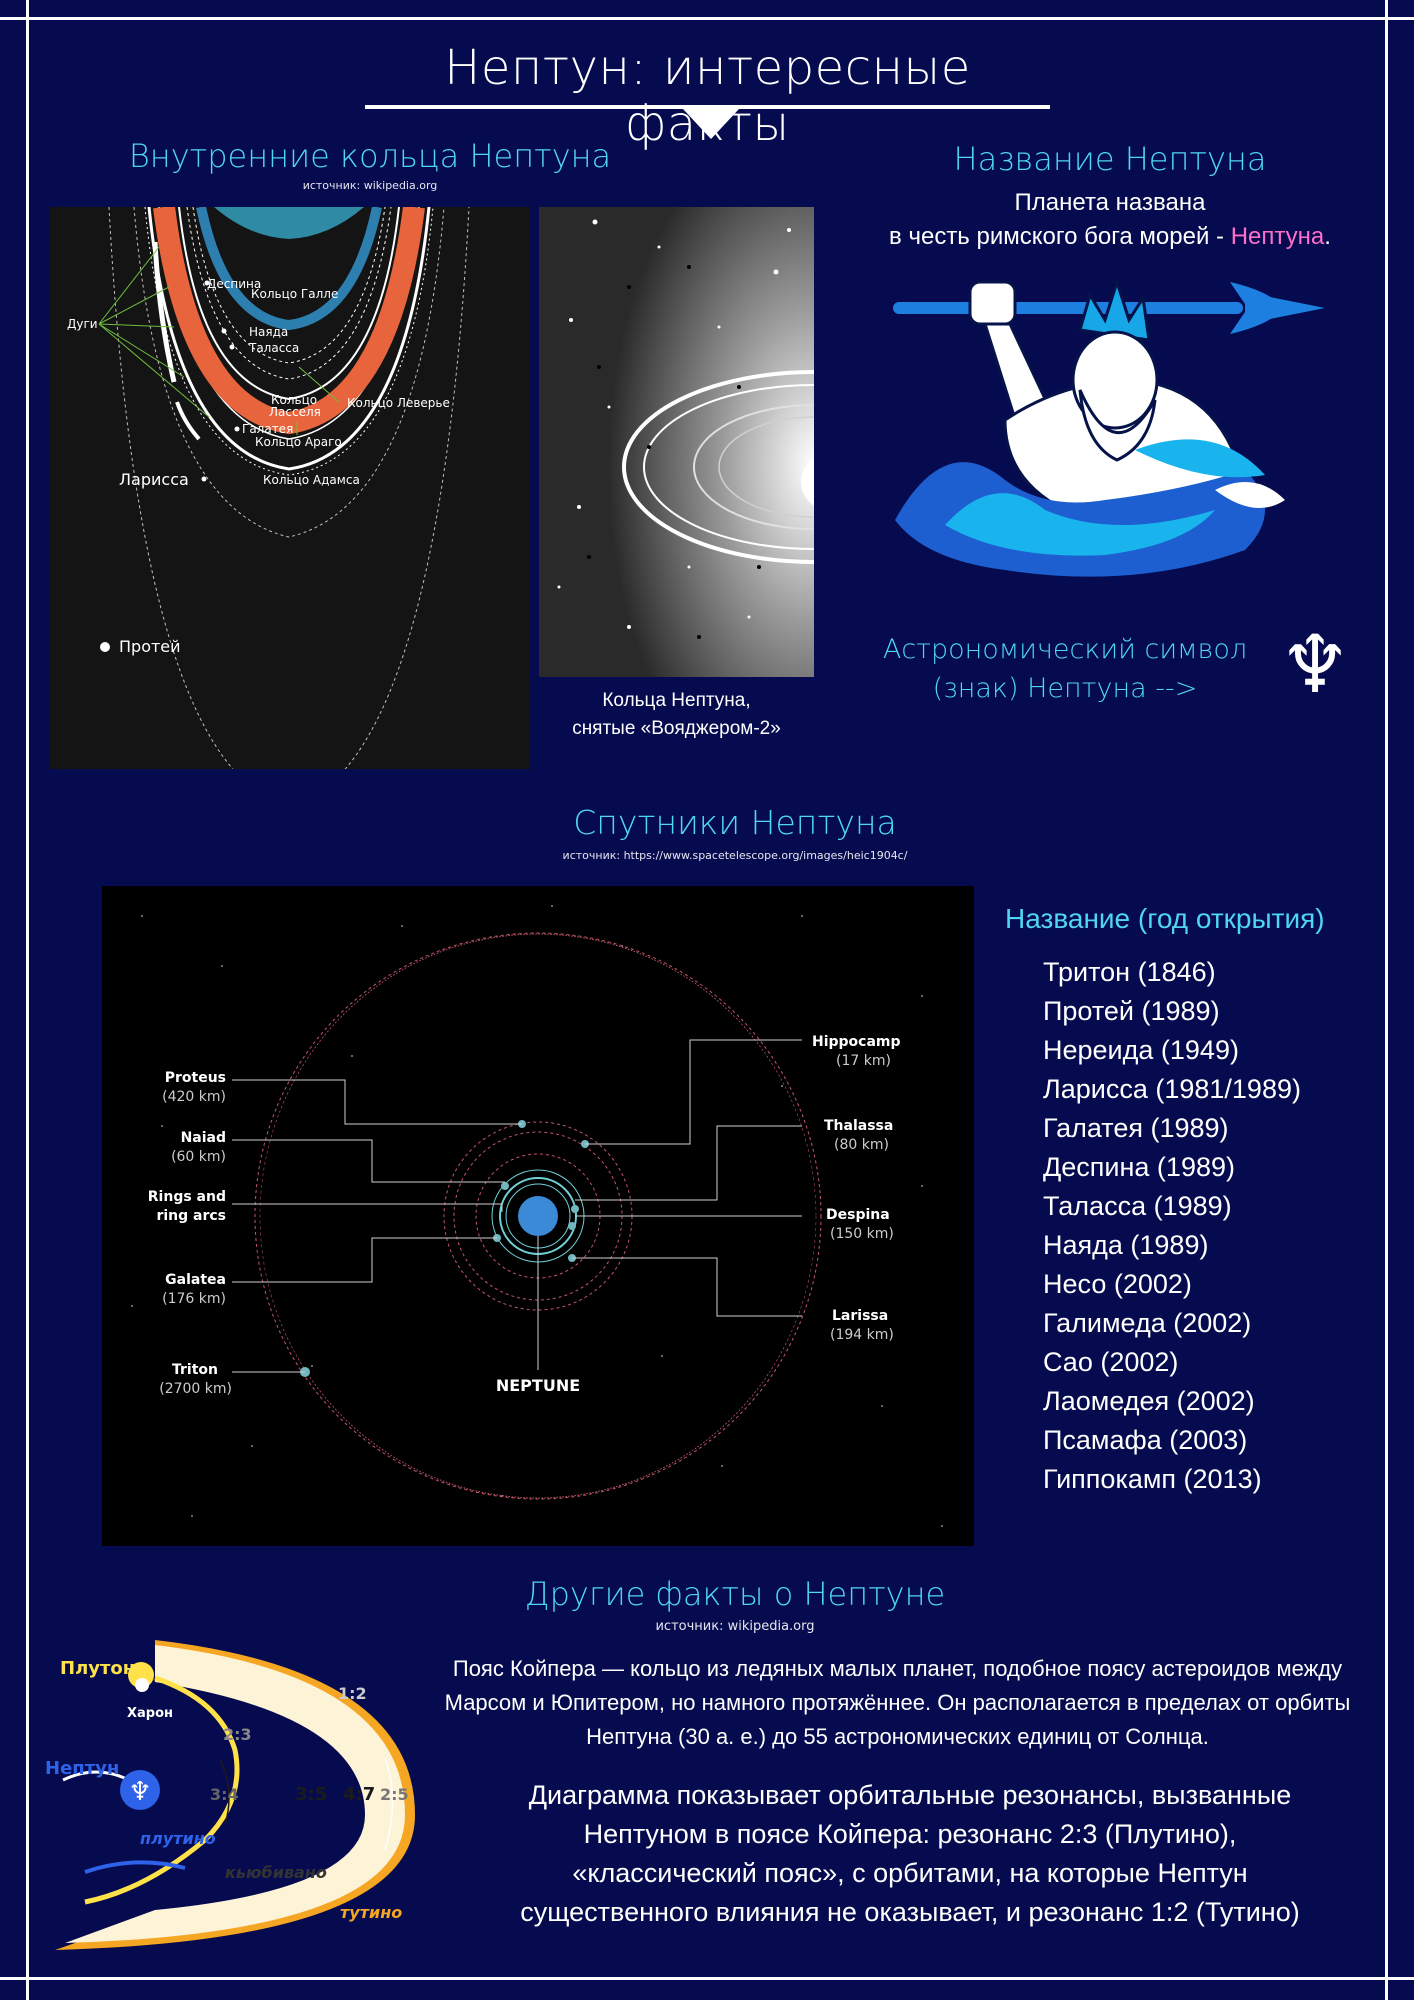 This screenshot has height=2000, width=1414. I want to click on moon-label-proteus-km: (420 km), so click(194, 1097).